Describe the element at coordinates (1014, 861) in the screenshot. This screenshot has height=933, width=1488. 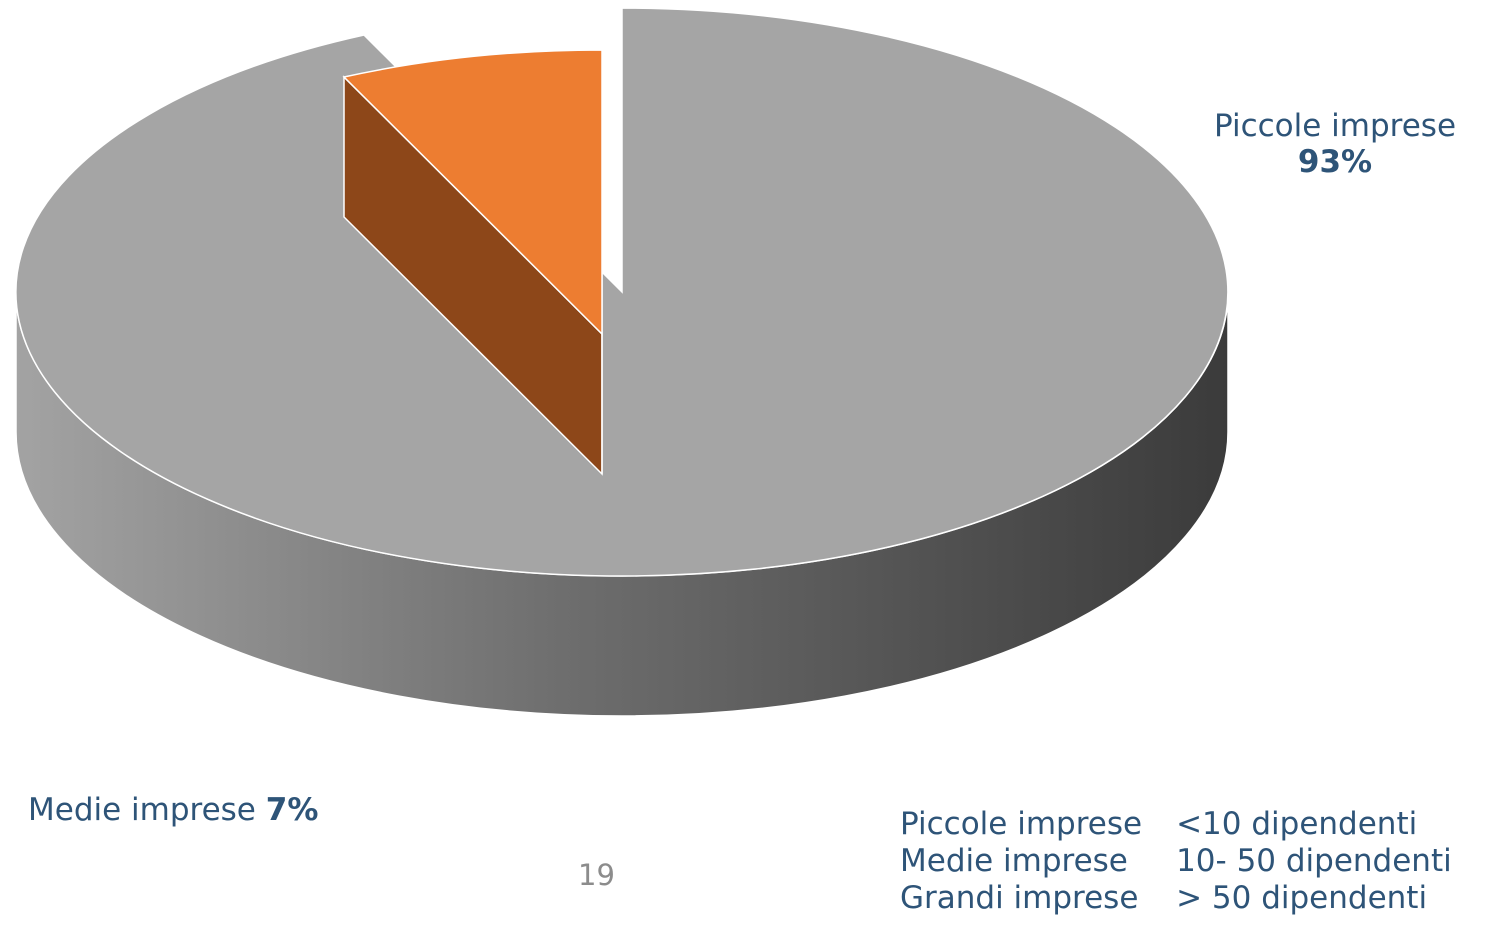
I see `size-class: Medie imprese` at that location.